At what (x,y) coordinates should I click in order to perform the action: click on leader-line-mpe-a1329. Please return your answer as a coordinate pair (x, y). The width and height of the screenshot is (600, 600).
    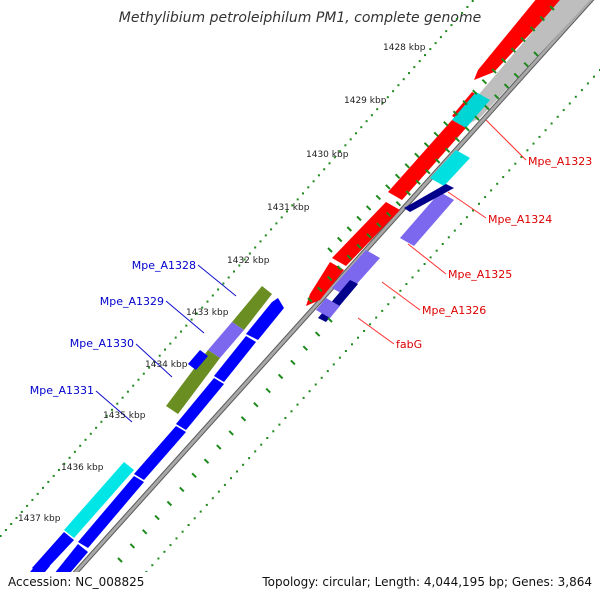
    Looking at the image, I should click on (185, 317).